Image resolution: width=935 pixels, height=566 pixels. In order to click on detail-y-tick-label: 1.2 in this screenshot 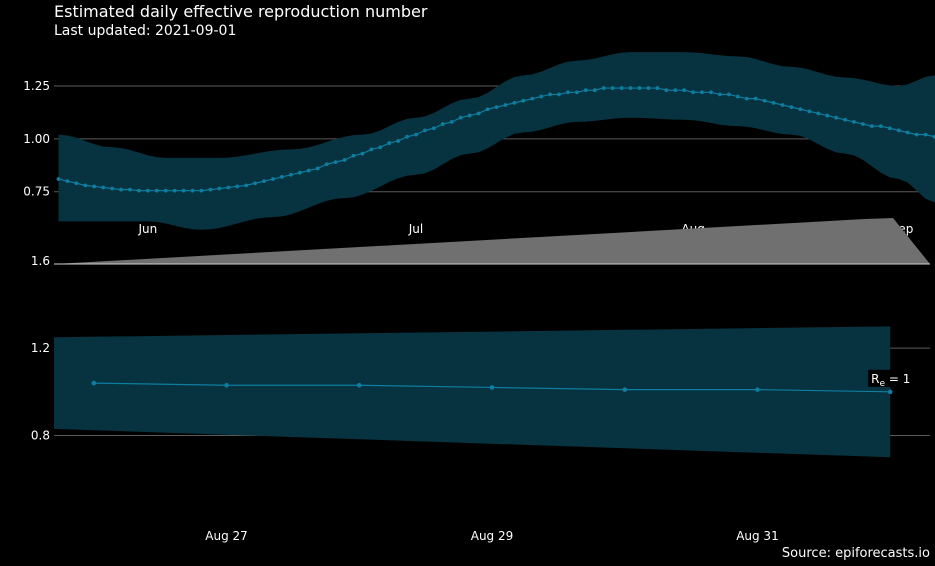, I will do `click(40, 348)`.